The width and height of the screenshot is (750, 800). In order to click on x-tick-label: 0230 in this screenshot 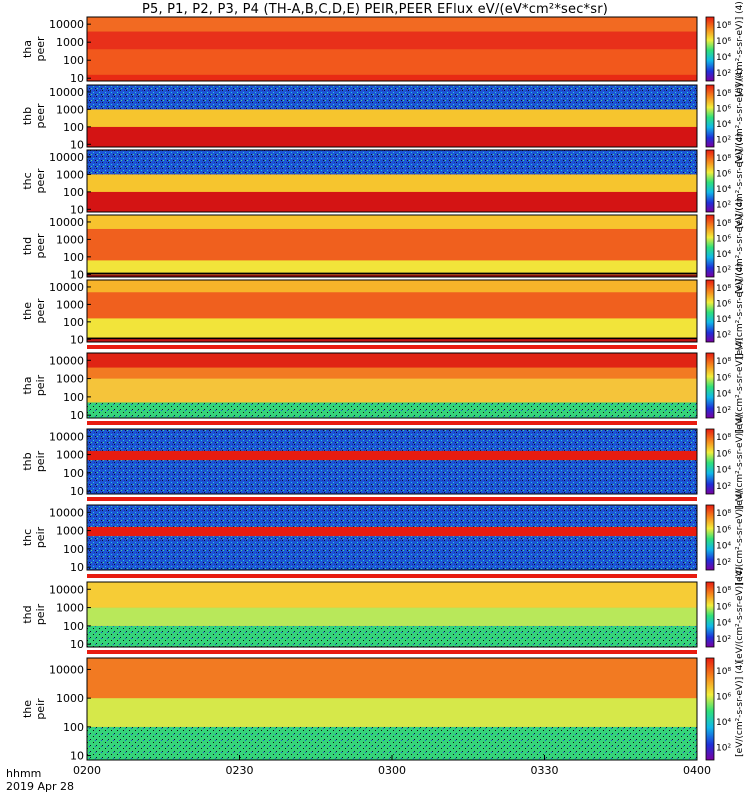, I will do `click(240, 770)`.